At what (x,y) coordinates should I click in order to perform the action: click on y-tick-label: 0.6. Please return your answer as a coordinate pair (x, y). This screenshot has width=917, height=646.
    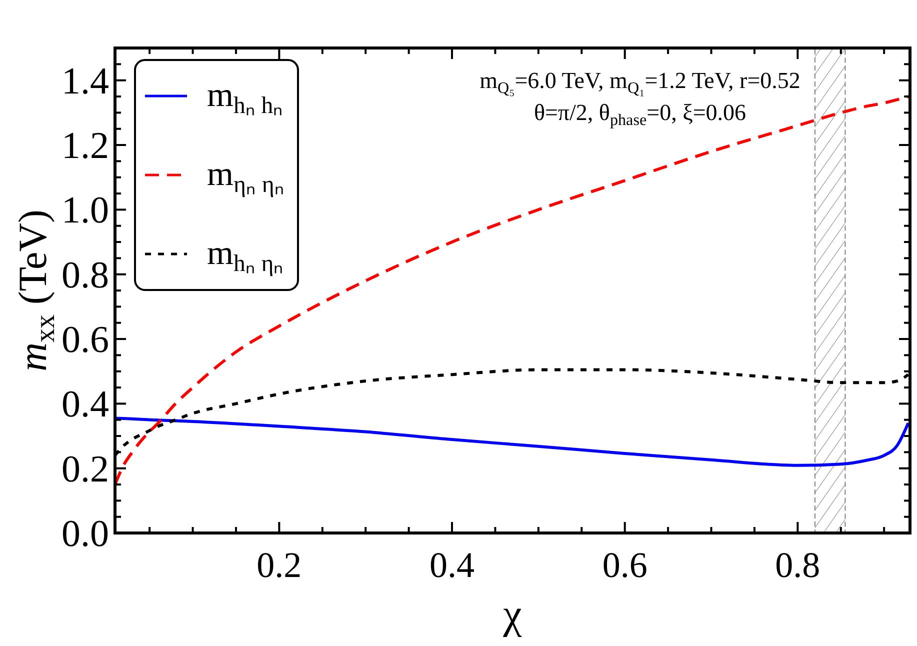
    Looking at the image, I should click on (85, 340).